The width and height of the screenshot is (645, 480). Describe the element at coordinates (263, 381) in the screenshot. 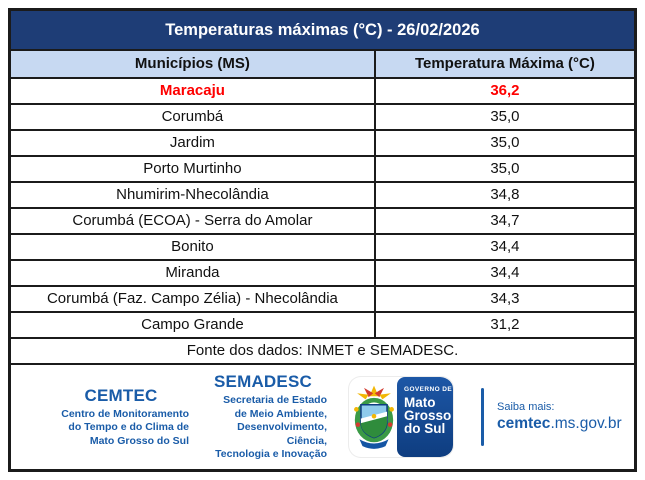

I see `semadesc-name: SEMADESC` at that location.